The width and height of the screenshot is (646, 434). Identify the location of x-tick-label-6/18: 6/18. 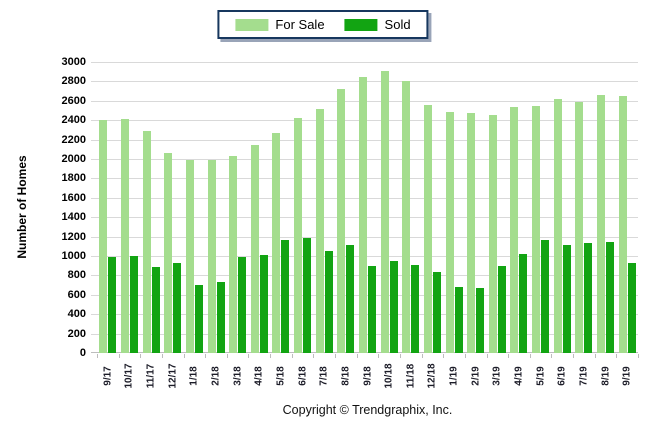
(303, 376).